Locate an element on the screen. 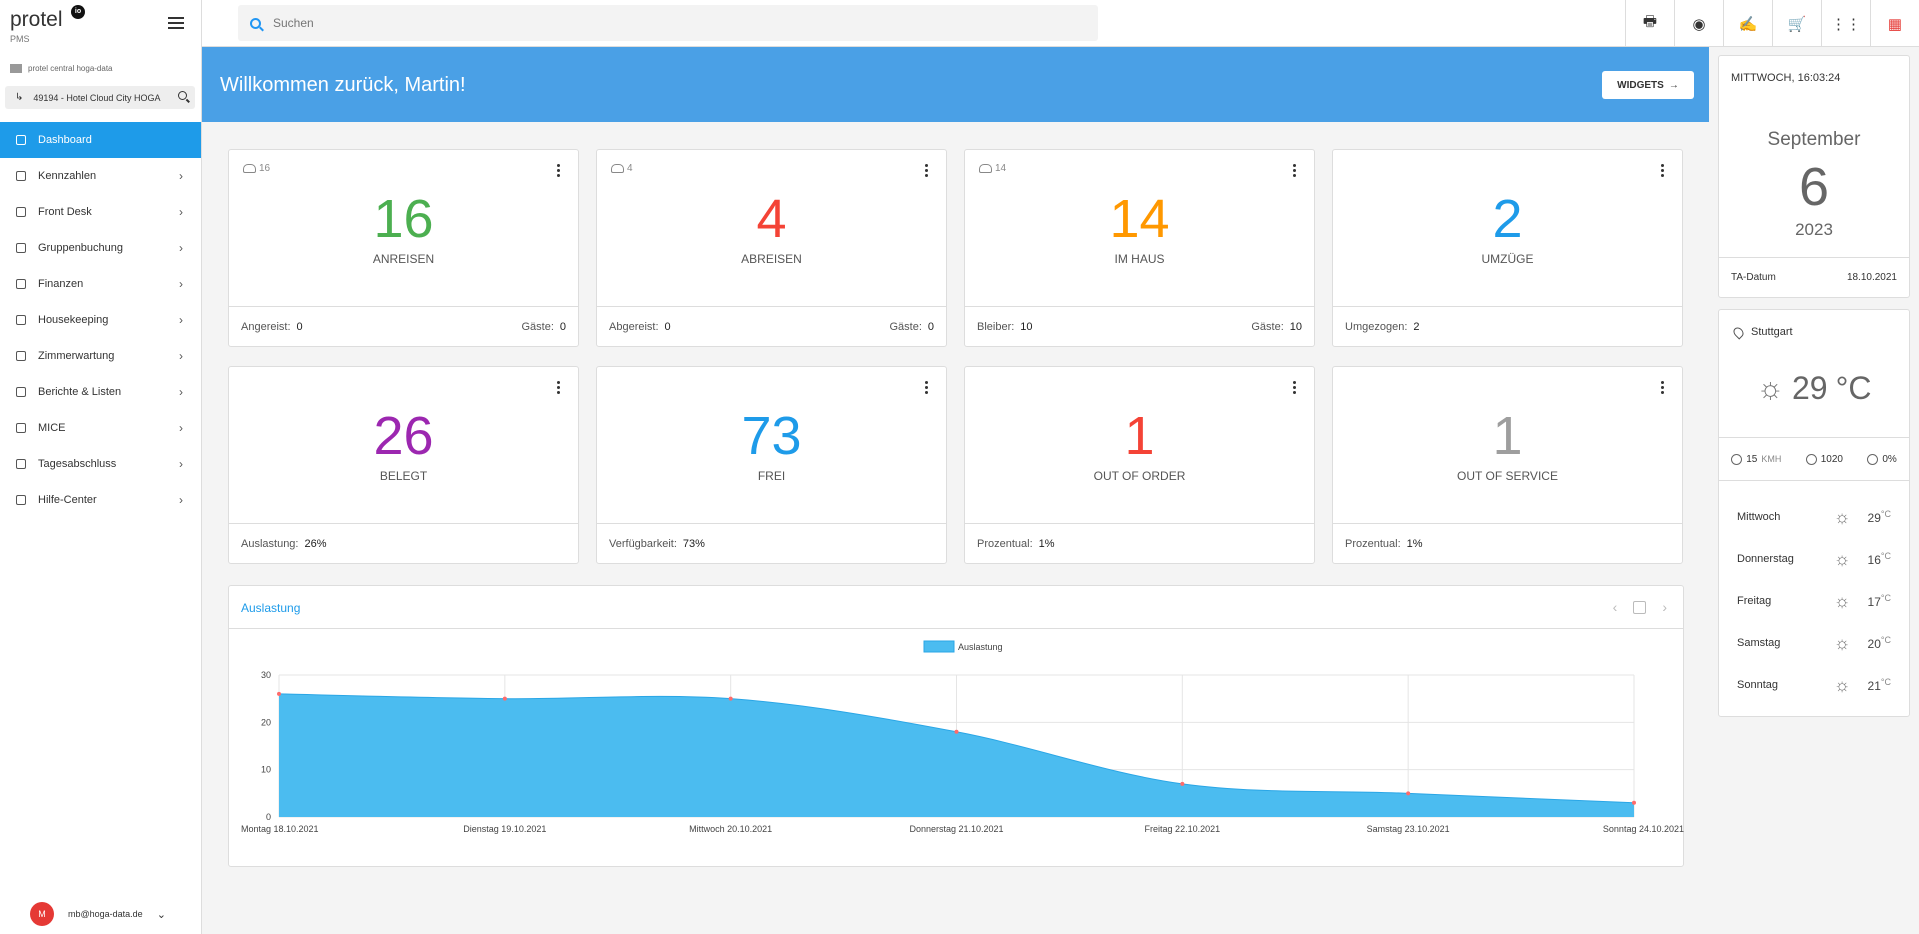  hotel-search-icon is located at coordinates (182, 95).